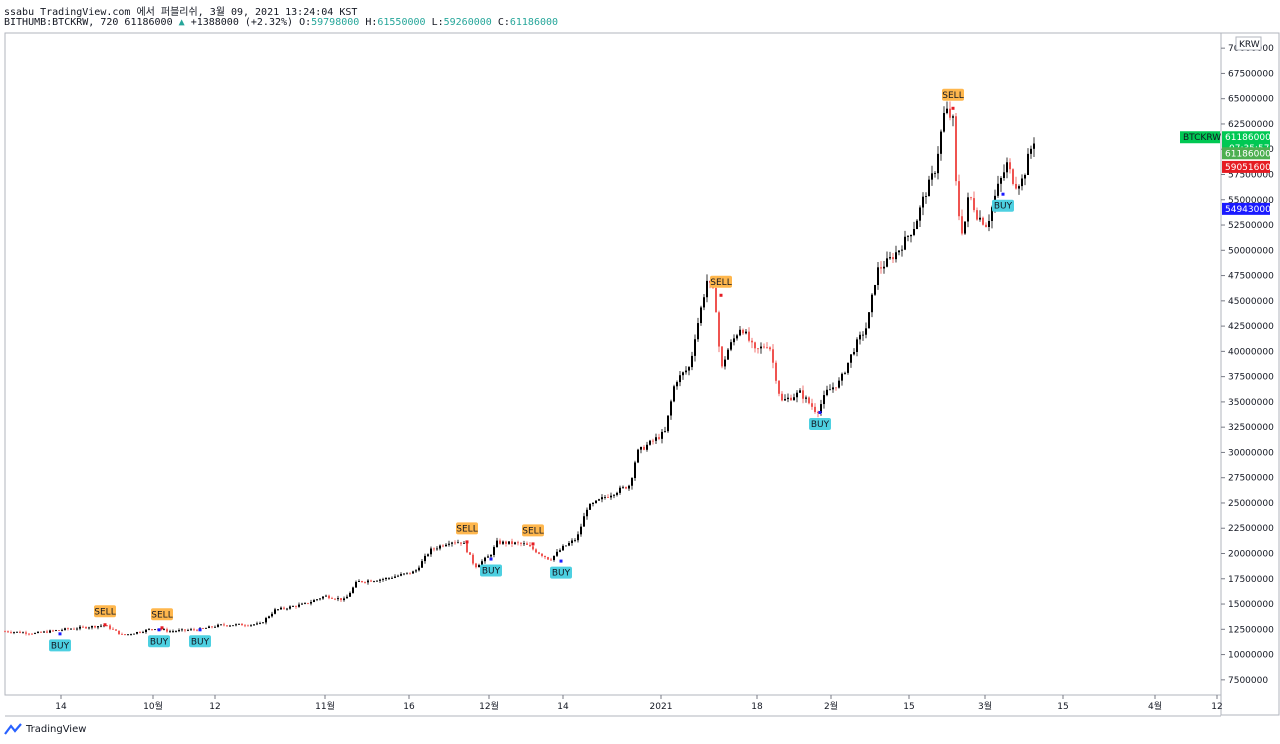 This screenshot has height=744, width=1280. What do you see at coordinates (401, 22) in the screenshot?
I see `high-value: 61550000` at bounding box center [401, 22].